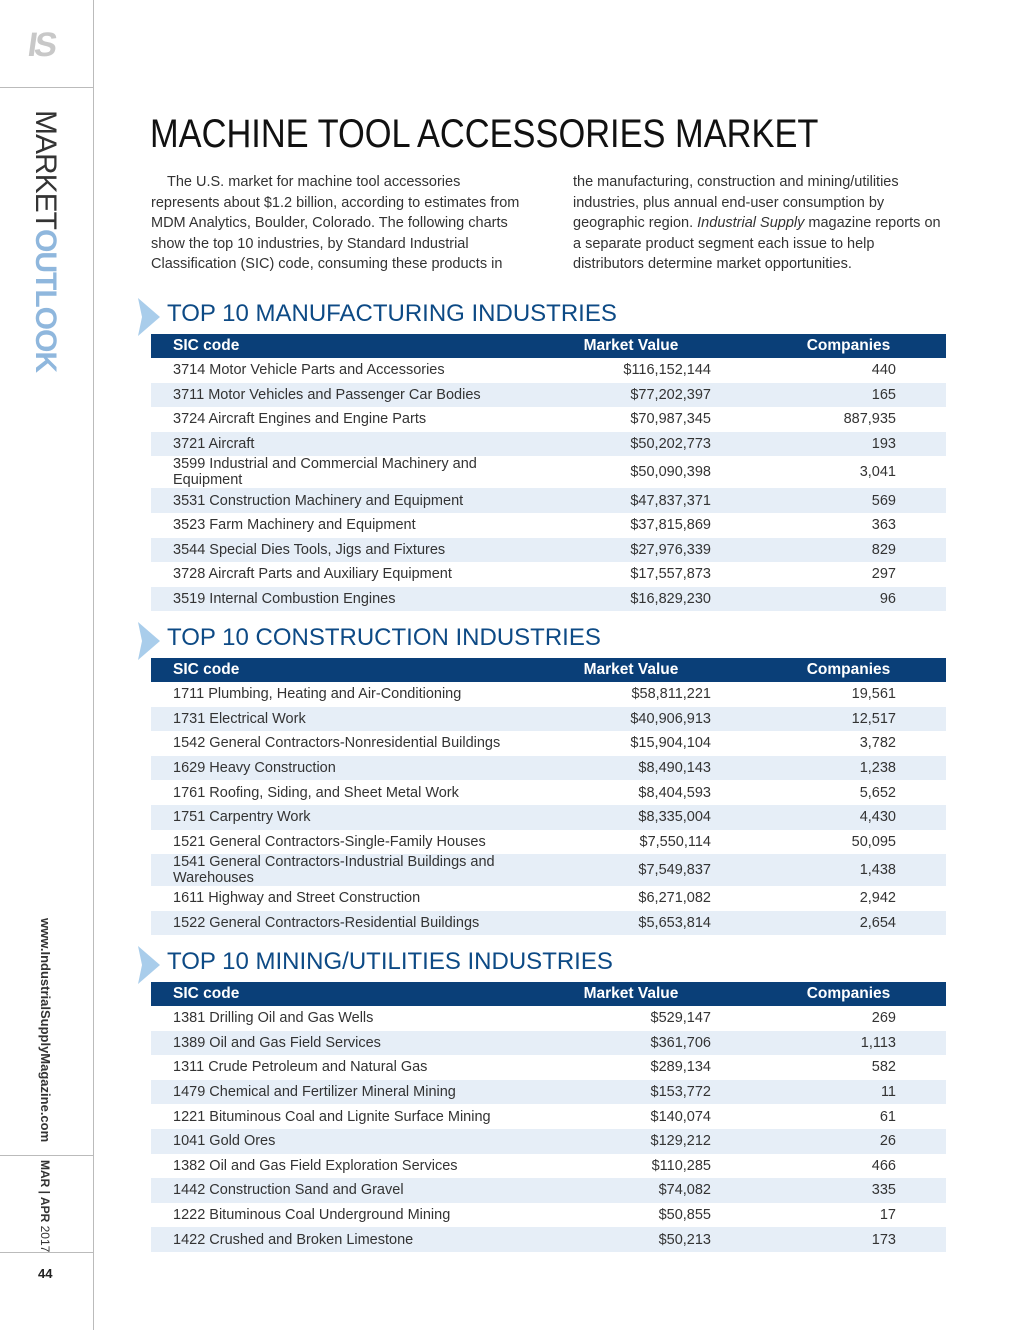 The image size is (1024, 1330). I want to click on table-cell: 363, so click(883, 525).